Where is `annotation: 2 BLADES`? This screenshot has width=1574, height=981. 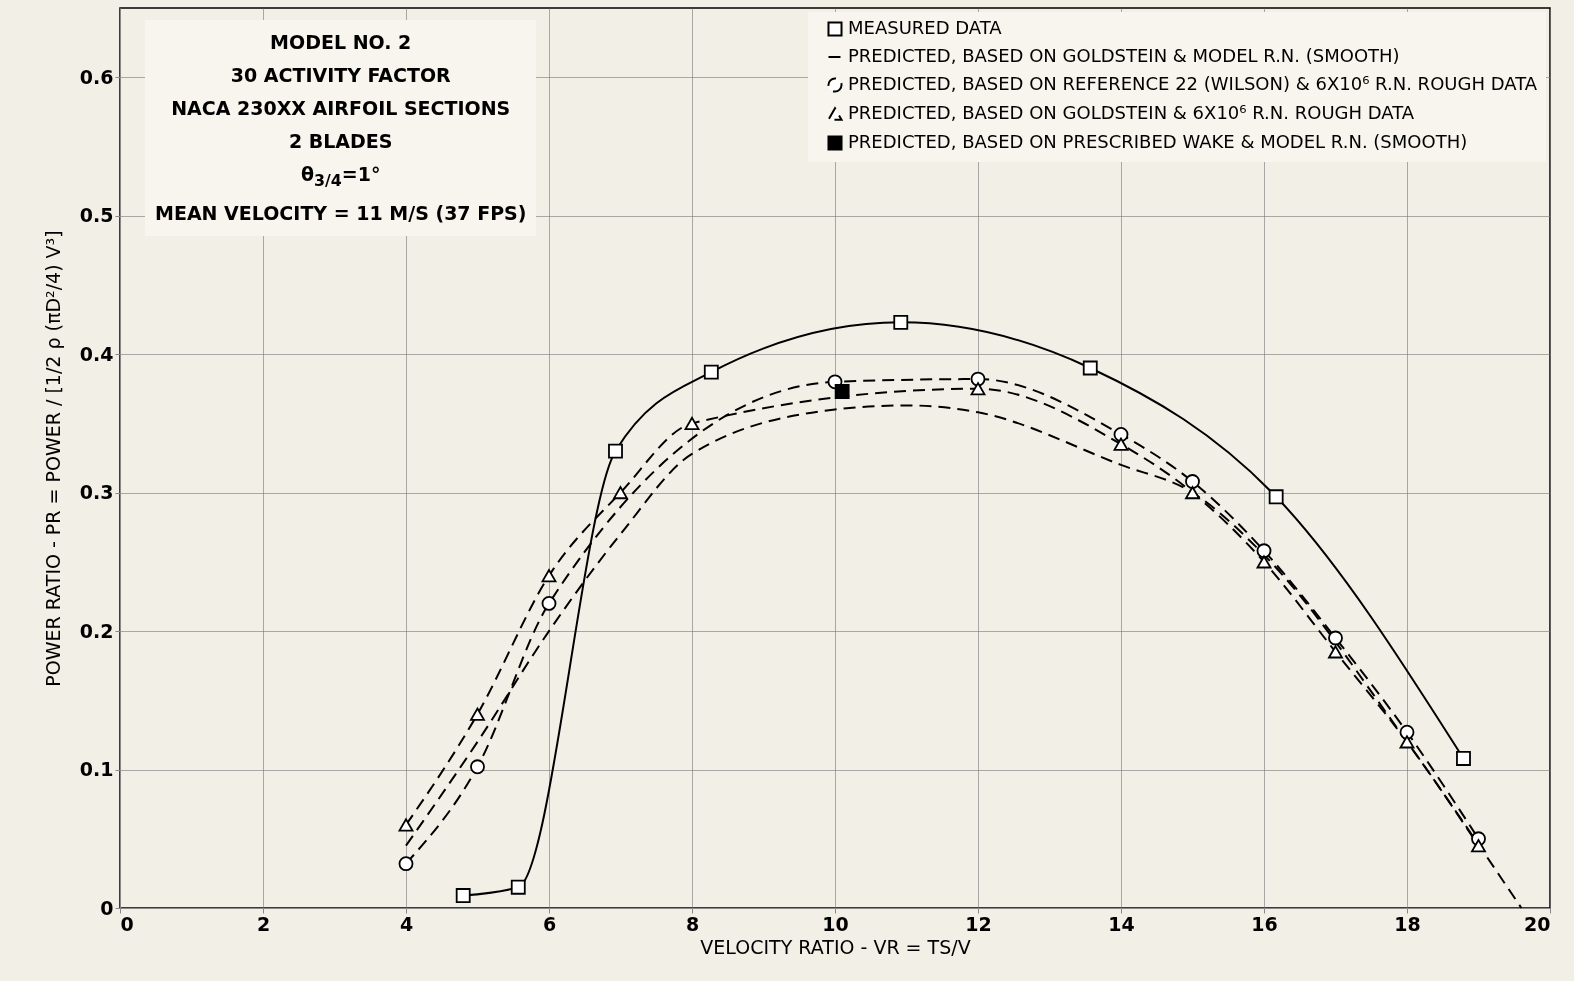
annotation: 2 BLADES is located at coordinates (340, 141).